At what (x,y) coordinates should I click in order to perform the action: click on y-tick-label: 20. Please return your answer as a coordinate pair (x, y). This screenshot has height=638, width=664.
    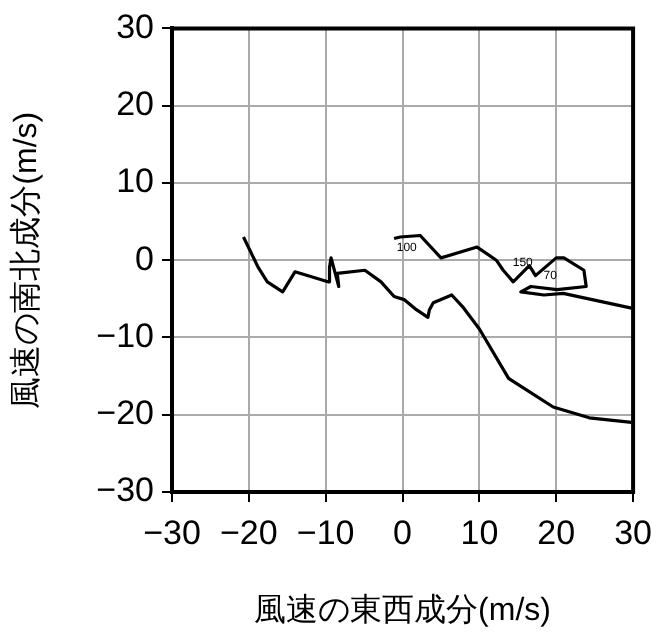
    Looking at the image, I should click on (135, 104).